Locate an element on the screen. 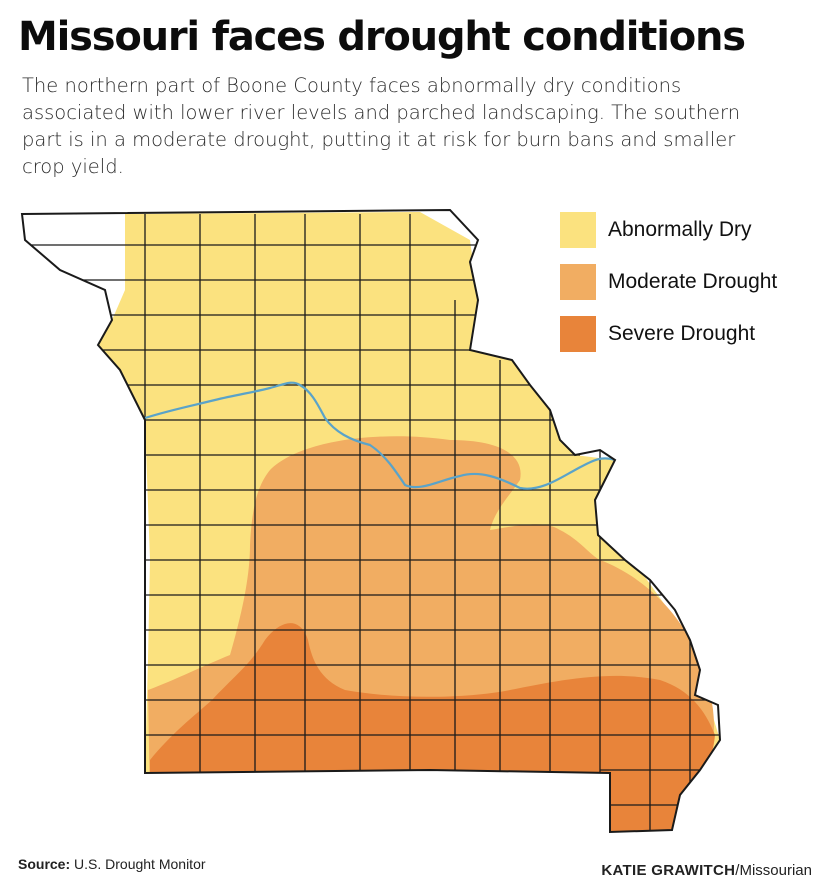 This screenshot has height=893, width=826. legend-label-abnormally-dry: Abnormally Dry is located at coordinates (680, 229).